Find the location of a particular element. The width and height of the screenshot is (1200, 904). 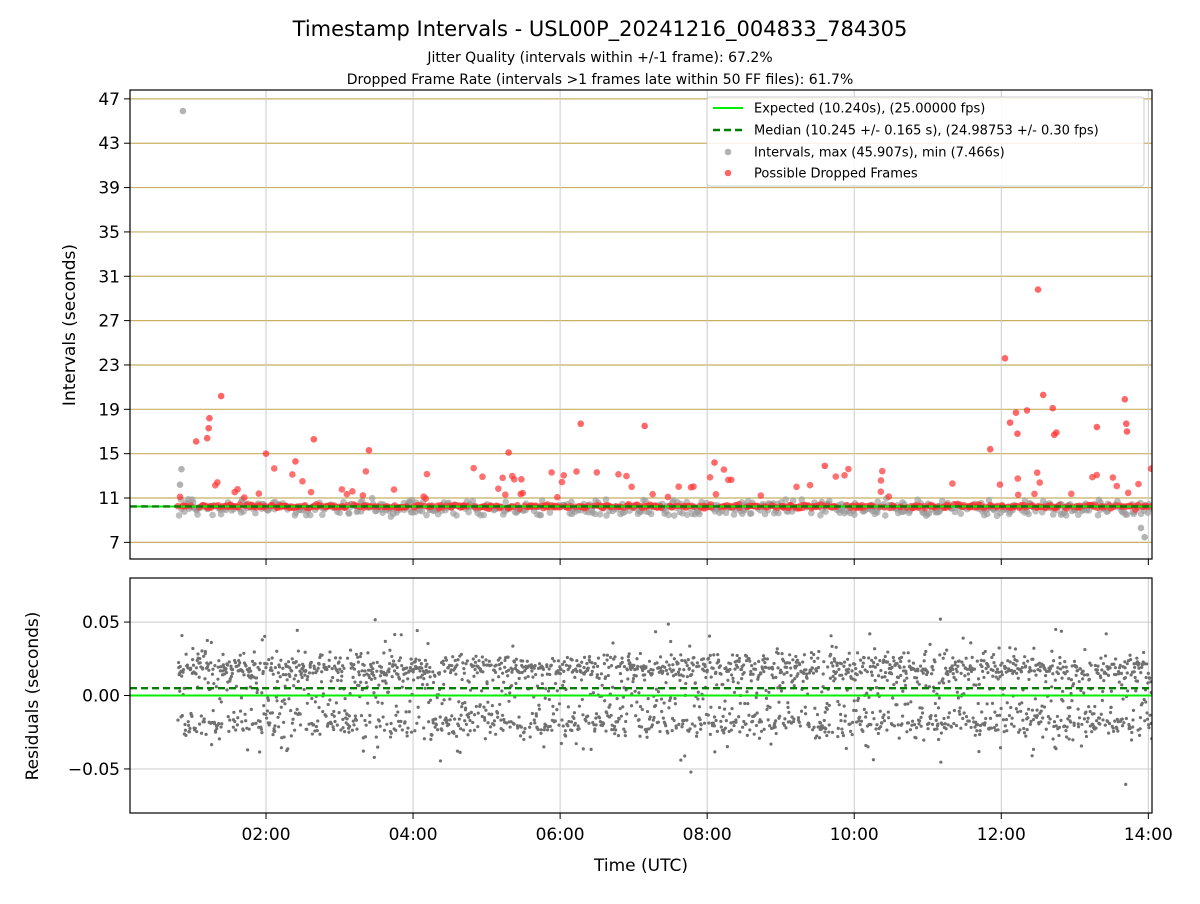

intervals-ytick-label: 15 is located at coordinates (109, 455).